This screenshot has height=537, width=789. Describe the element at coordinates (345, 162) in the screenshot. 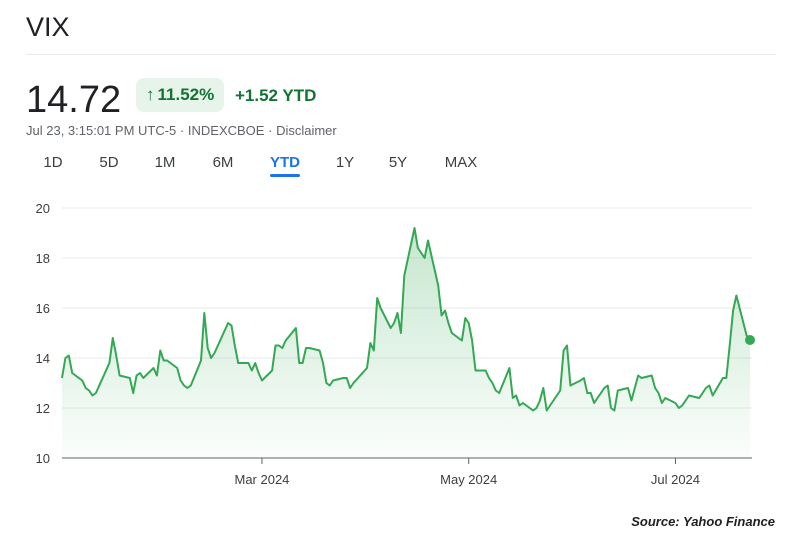

I see `tab-1y: 1Y` at that location.